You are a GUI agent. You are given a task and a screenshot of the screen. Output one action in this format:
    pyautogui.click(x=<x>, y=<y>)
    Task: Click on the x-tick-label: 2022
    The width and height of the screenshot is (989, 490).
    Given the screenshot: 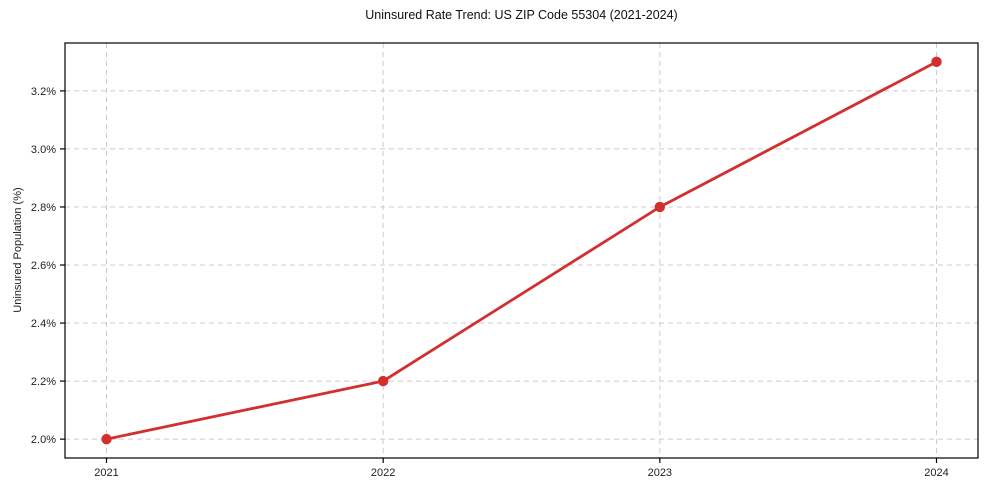 What is the action you would take?
    pyautogui.click(x=383, y=473)
    